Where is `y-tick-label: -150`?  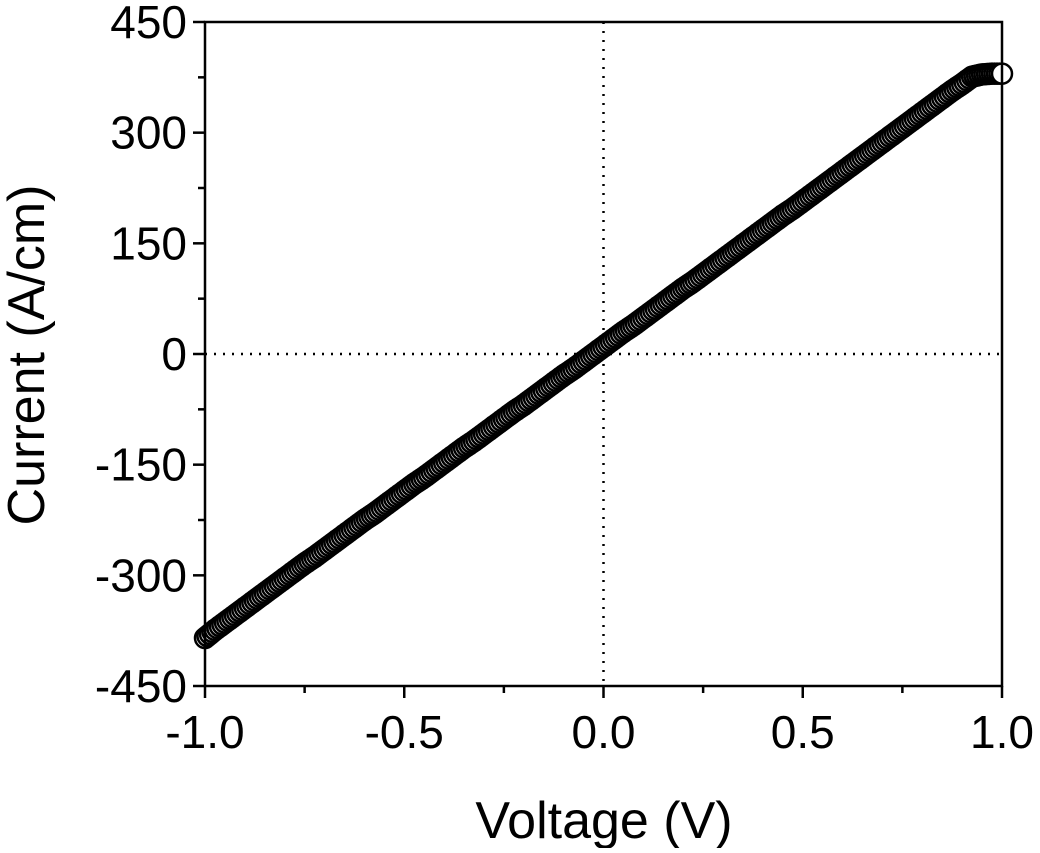
y-tick-label: -150 is located at coordinates (141, 465).